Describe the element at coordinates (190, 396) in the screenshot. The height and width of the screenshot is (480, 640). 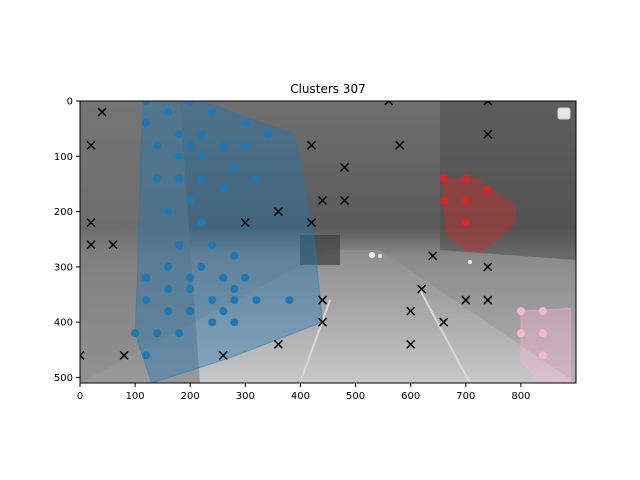
I see `x-tick-label: 200` at that location.